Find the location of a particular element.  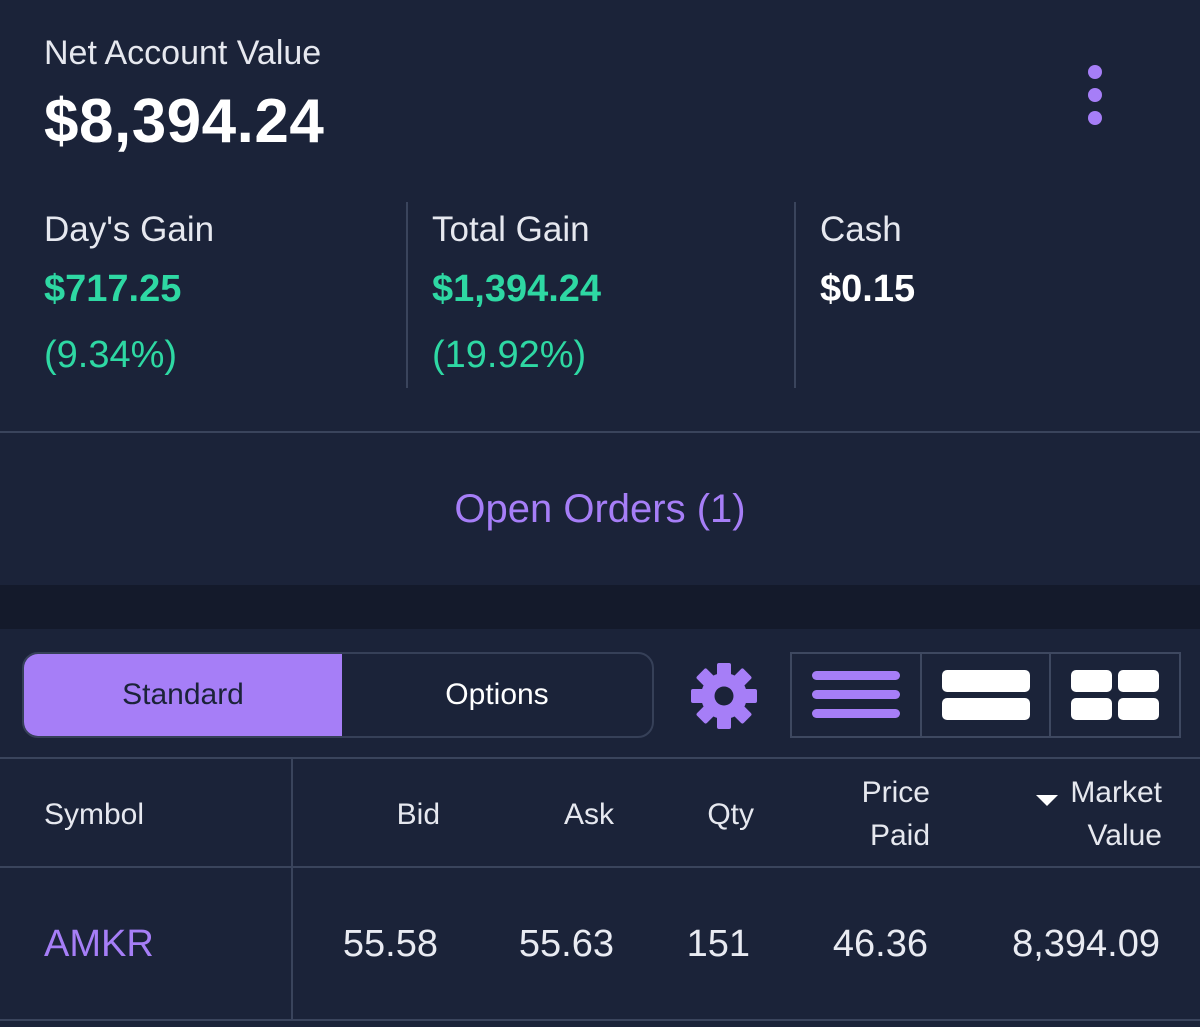

section-separator is located at coordinates (600, 607).